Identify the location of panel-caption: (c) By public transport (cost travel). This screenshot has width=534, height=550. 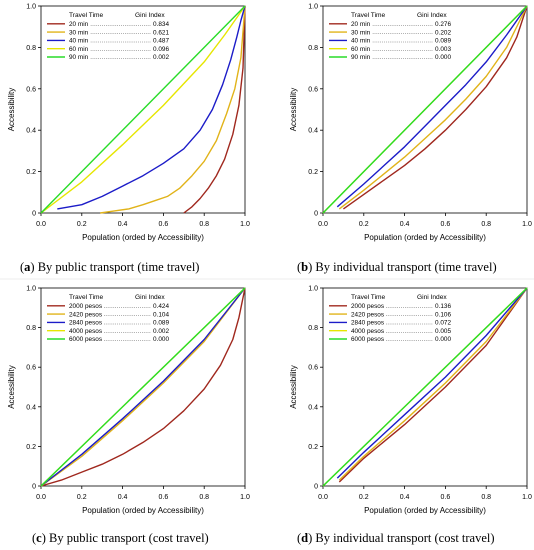
(120, 538).